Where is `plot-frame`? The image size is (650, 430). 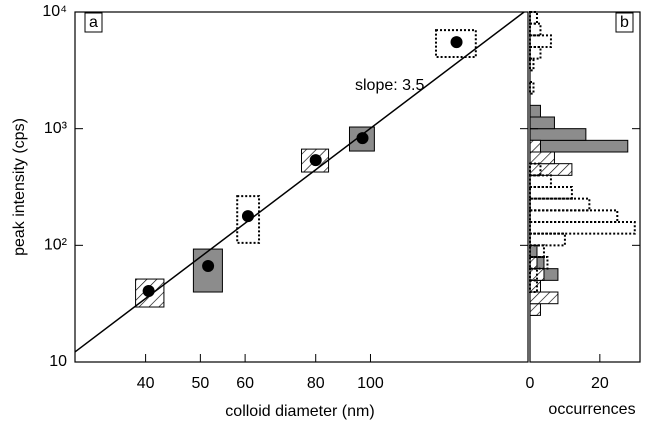
plot-frame is located at coordinates (585, 187).